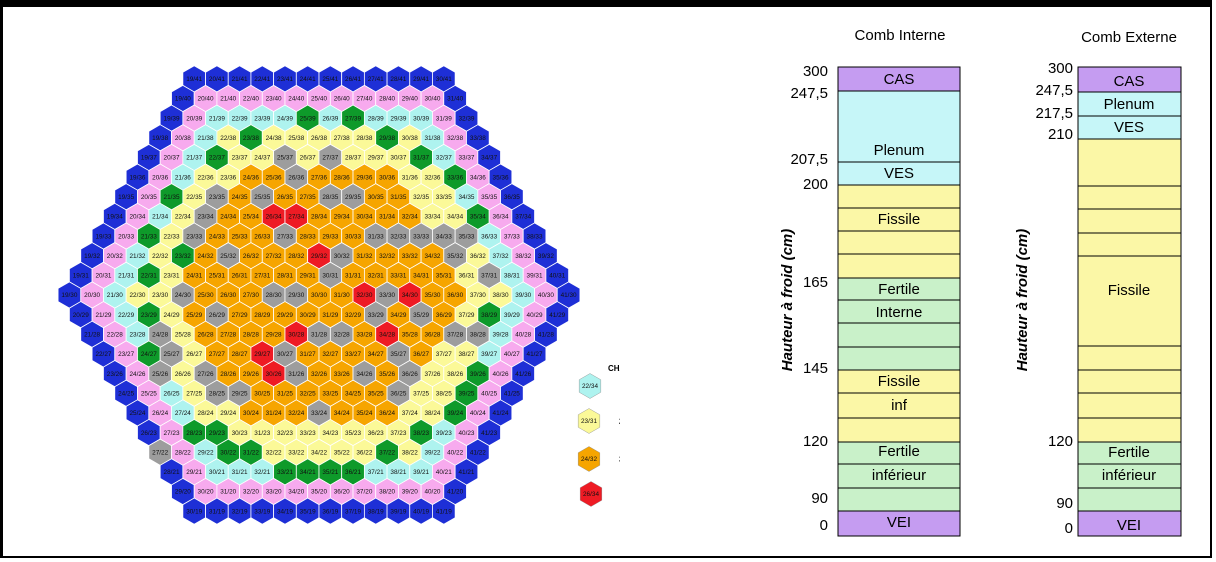  What do you see at coordinates (160, 217) in the screenshot?
I see `assembly-label: 21/34` at bounding box center [160, 217].